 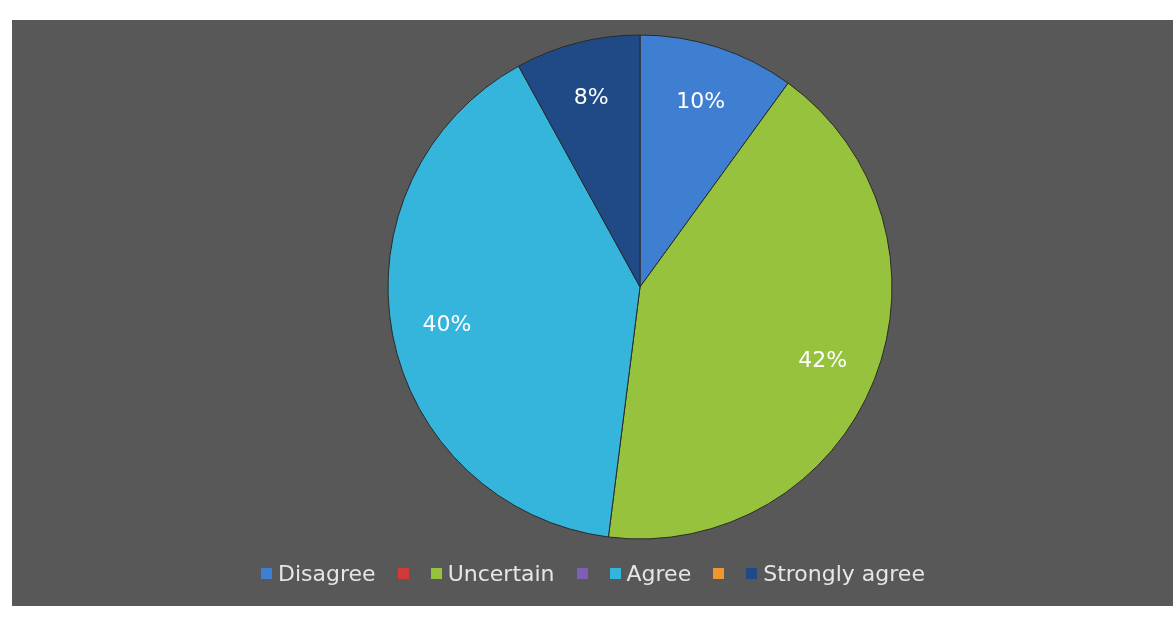 I want to click on data-label: 40%, so click(x=447, y=324).